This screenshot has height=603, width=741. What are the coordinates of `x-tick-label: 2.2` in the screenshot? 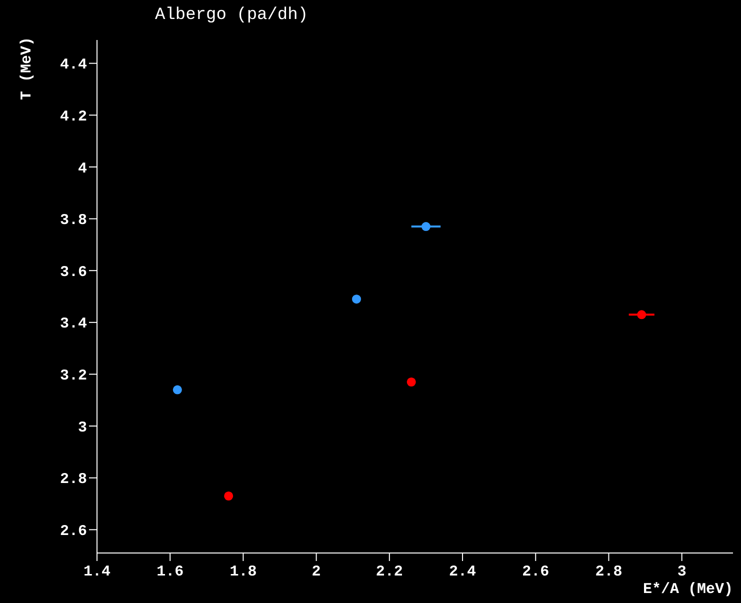 It's located at (389, 572).